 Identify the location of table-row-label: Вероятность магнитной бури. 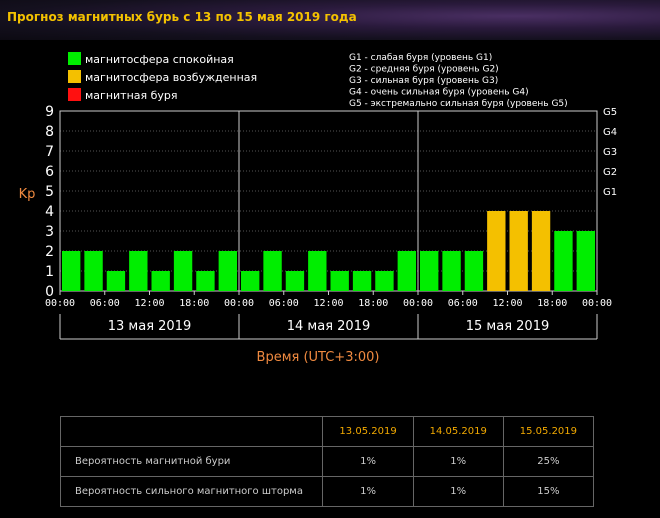
(191, 461).